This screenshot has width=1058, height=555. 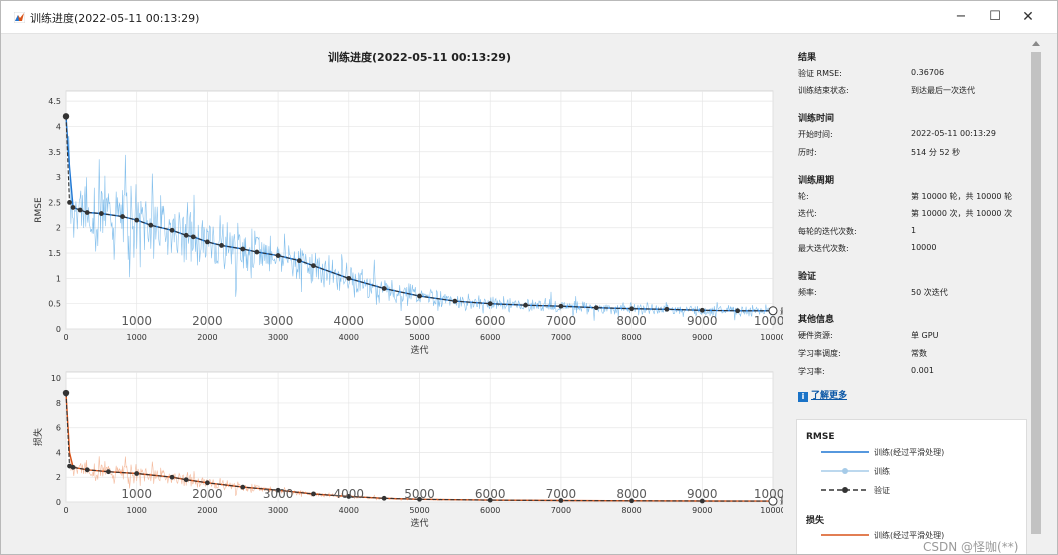 What do you see at coordinates (19, 17) in the screenshot?
I see `matlab-app-icon` at bounding box center [19, 17].